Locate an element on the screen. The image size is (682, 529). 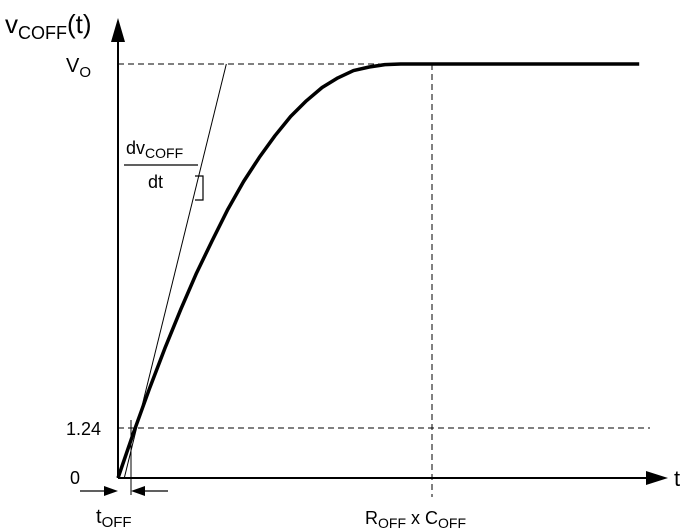
y-axis-label-sub: COFF is located at coordinates (42, 33).